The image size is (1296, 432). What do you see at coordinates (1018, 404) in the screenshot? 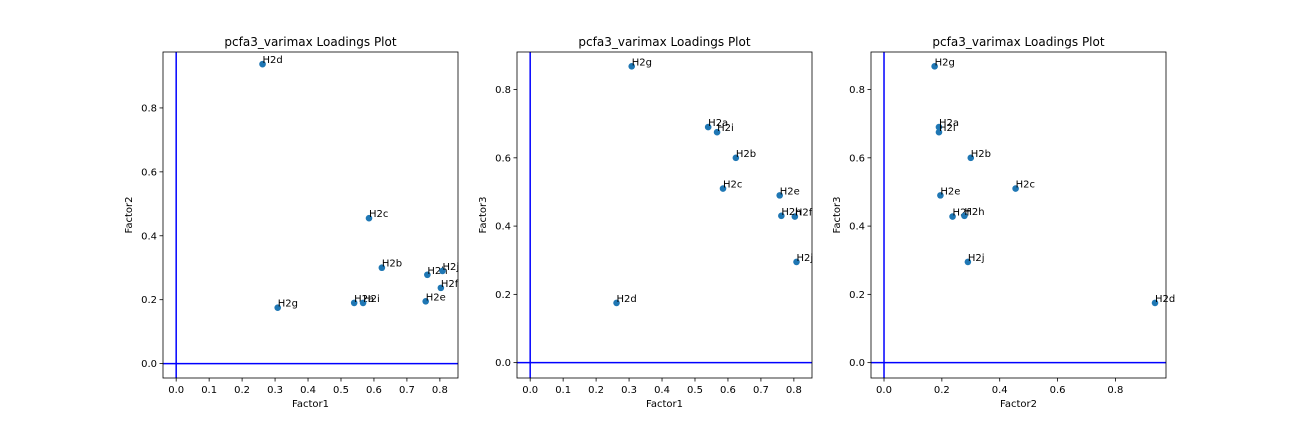
I see `x-axis-label: Factor2` at bounding box center [1018, 404].